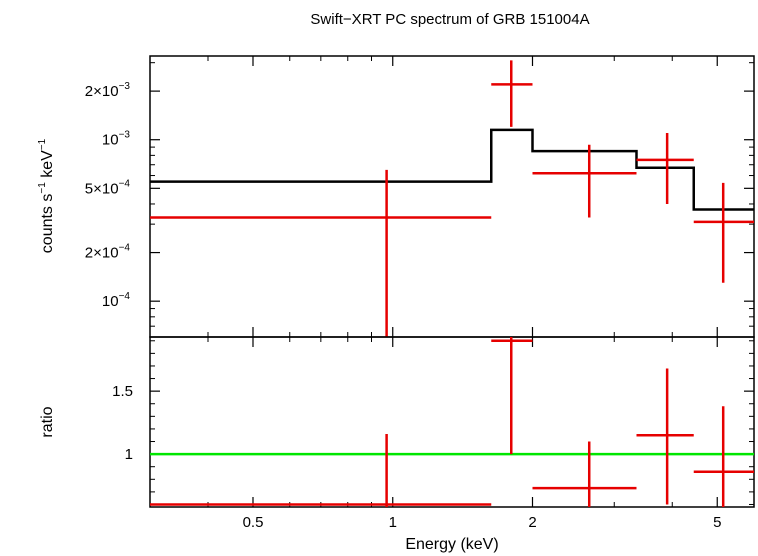  I want to click on top-y-tick-label: 2×10⁻⁴, so click(108, 252).